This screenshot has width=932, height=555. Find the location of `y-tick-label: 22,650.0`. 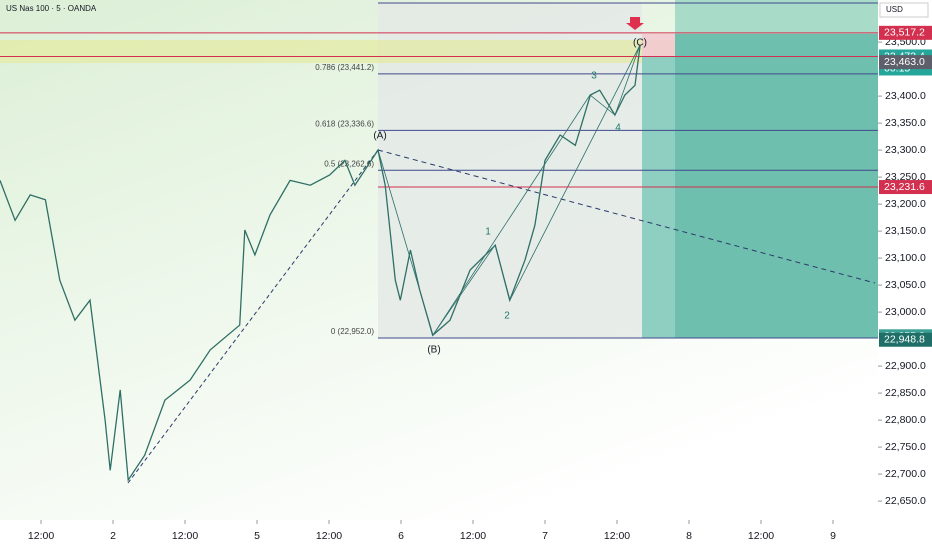

y-tick-label: 22,650.0 is located at coordinates (905, 501).